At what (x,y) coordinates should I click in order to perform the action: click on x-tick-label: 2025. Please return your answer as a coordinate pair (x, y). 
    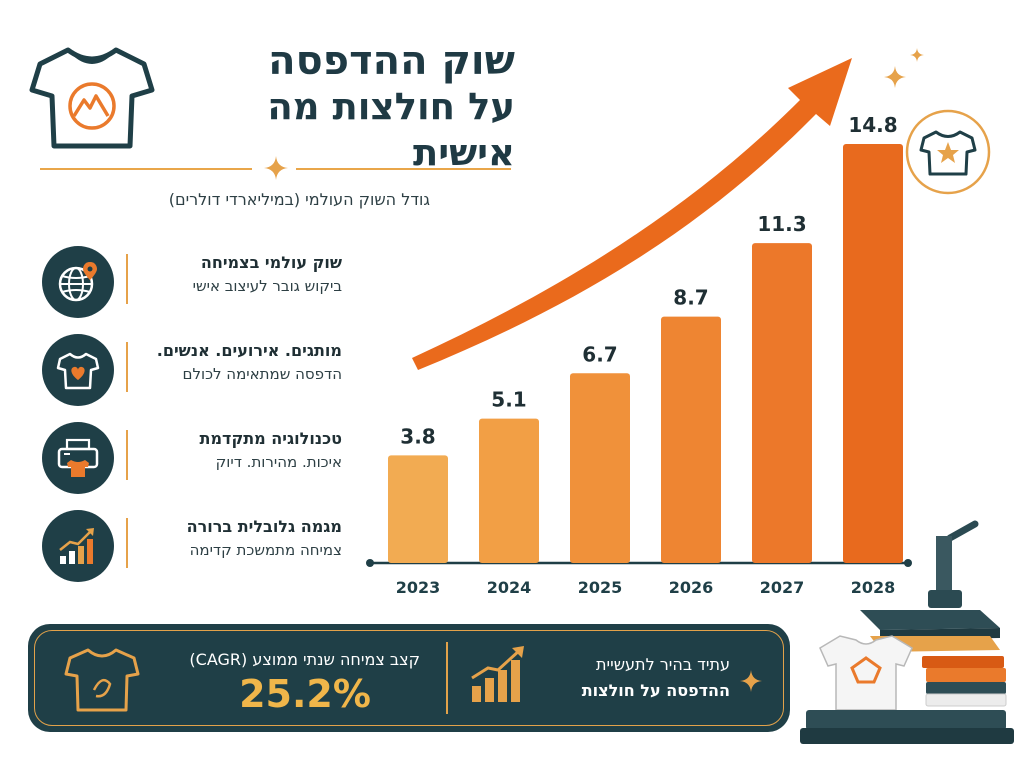
    Looking at the image, I should click on (600, 587).